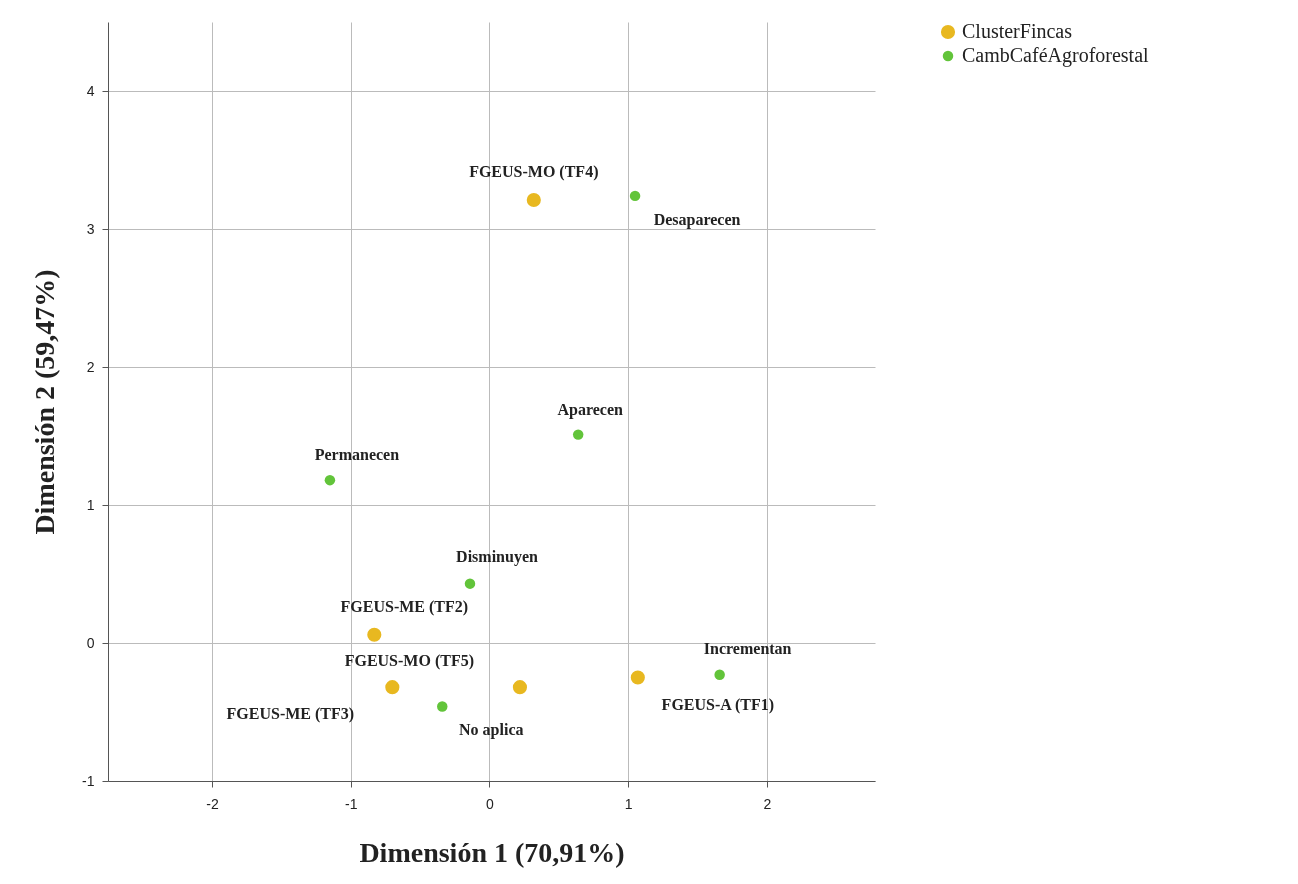  What do you see at coordinates (747, 648) in the screenshot?
I see `annotation: Incrementan` at bounding box center [747, 648].